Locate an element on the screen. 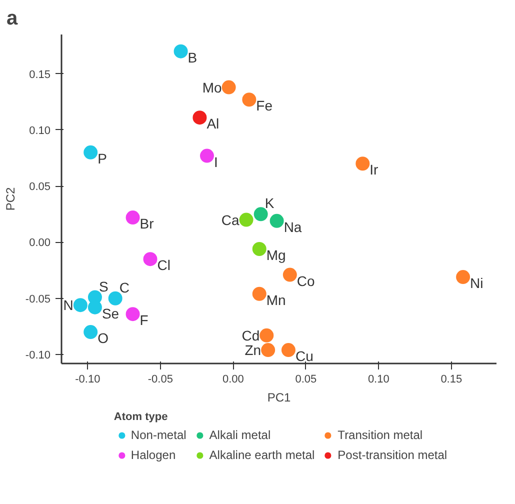  legend-label: Post-transition metal is located at coordinates (393, 455).